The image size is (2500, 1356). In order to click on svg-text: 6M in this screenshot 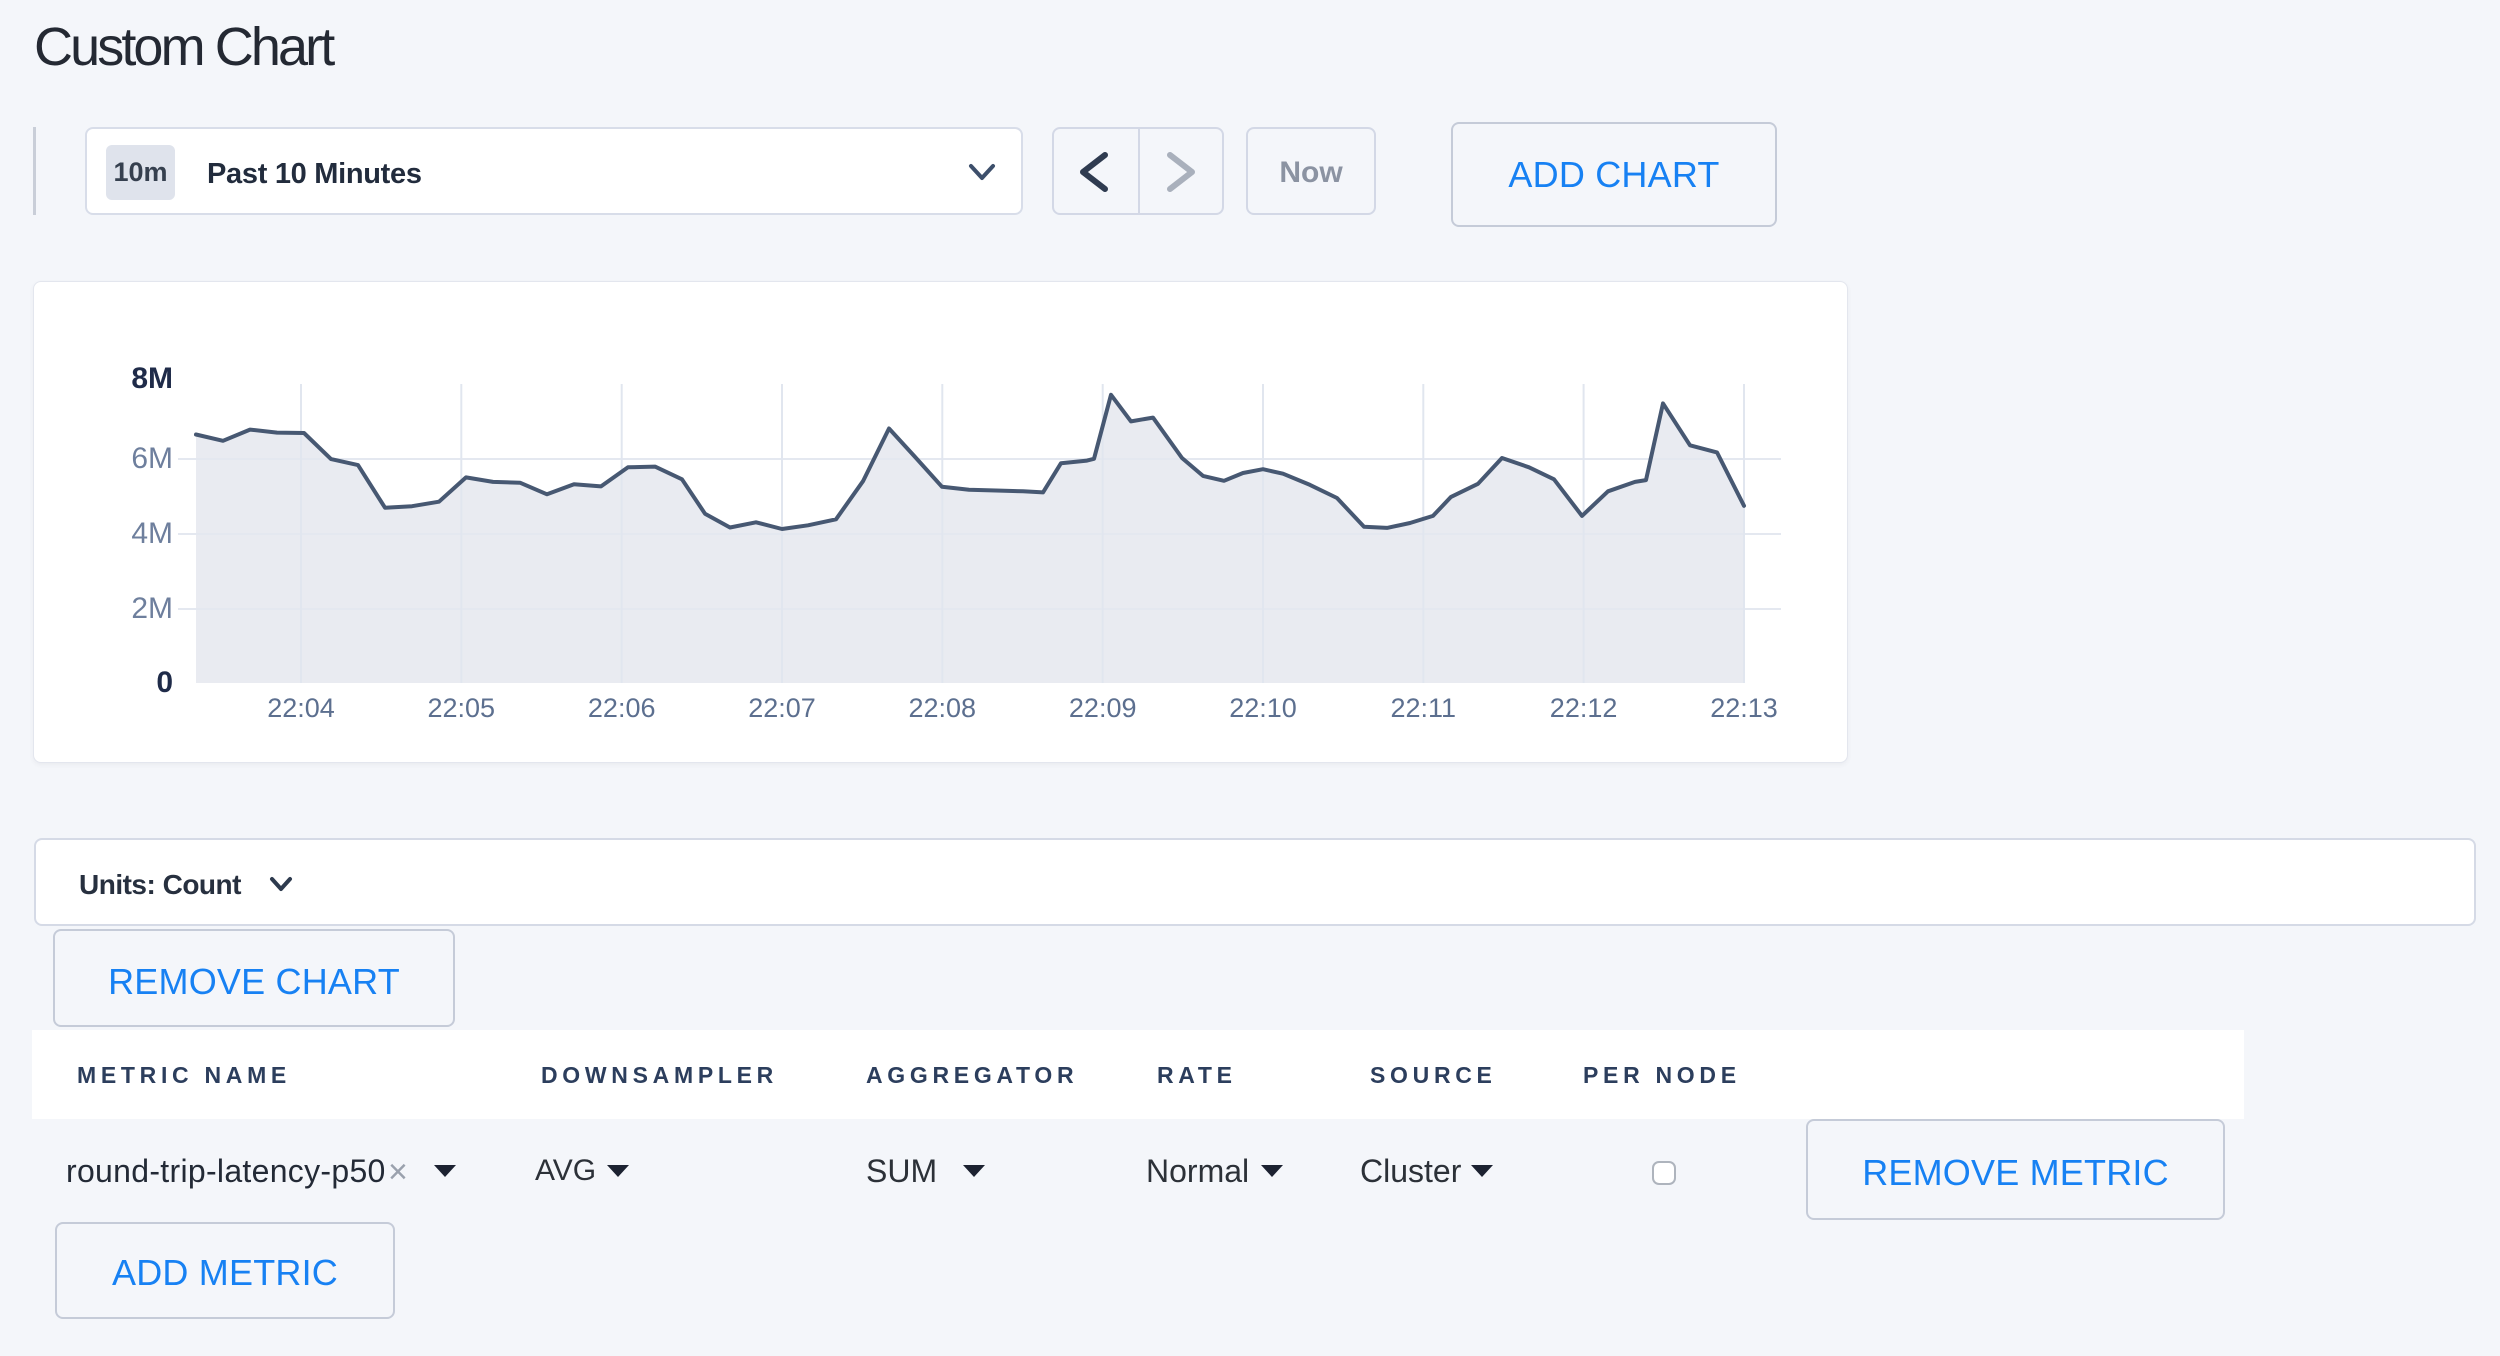, I will do `click(152, 458)`.